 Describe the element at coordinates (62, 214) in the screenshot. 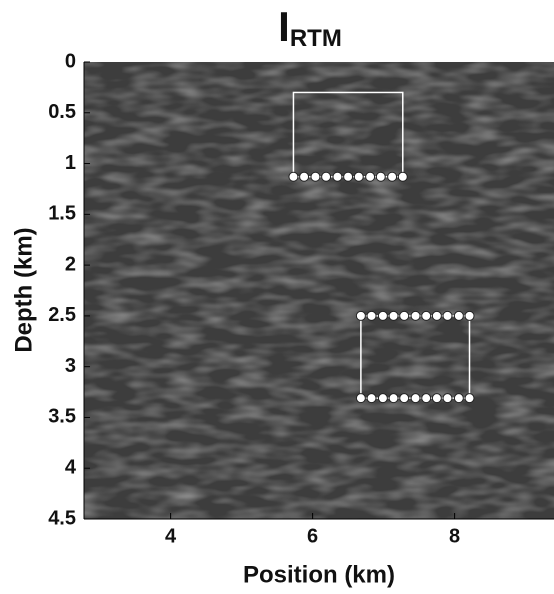

I see `y-tick-label: 1.5` at that location.